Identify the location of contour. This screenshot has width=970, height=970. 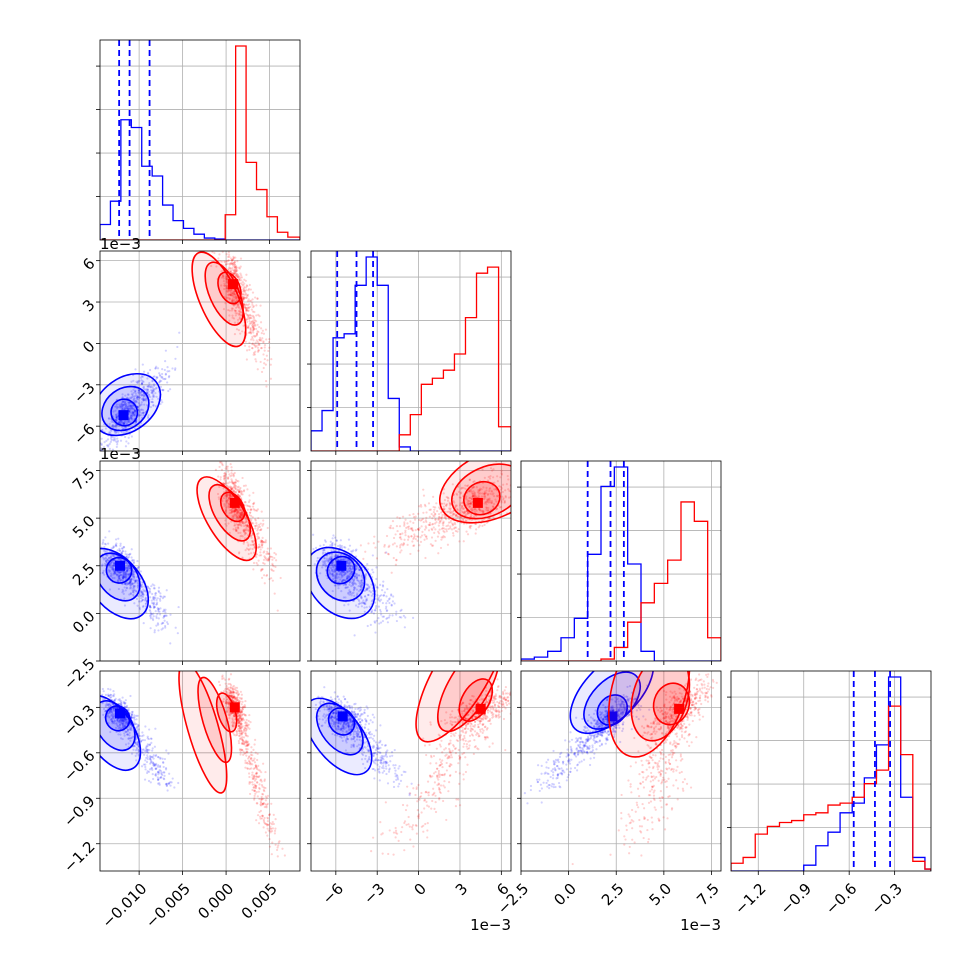
(481, 491).